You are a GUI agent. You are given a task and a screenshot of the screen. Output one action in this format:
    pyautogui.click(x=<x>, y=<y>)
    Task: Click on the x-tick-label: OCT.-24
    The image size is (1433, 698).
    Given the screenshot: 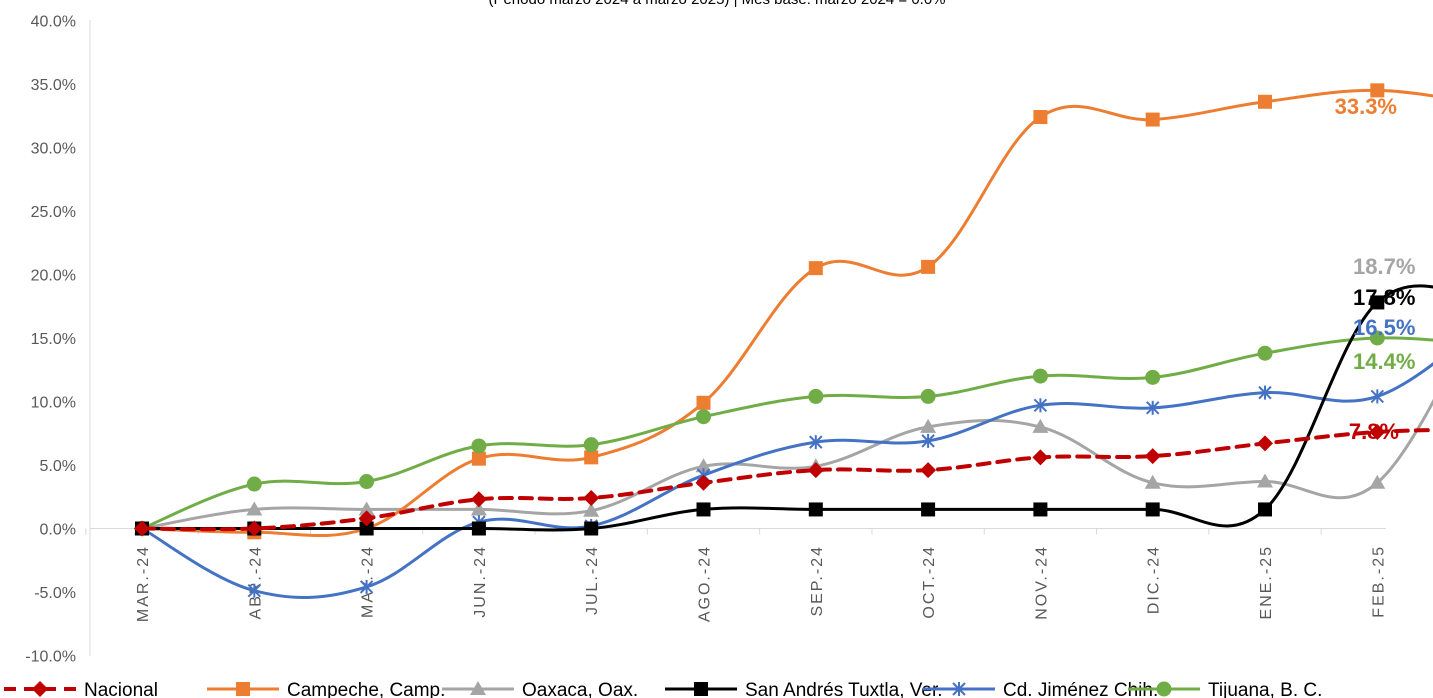 What is the action you would take?
    pyautogui.click(x=929, y=582)
    